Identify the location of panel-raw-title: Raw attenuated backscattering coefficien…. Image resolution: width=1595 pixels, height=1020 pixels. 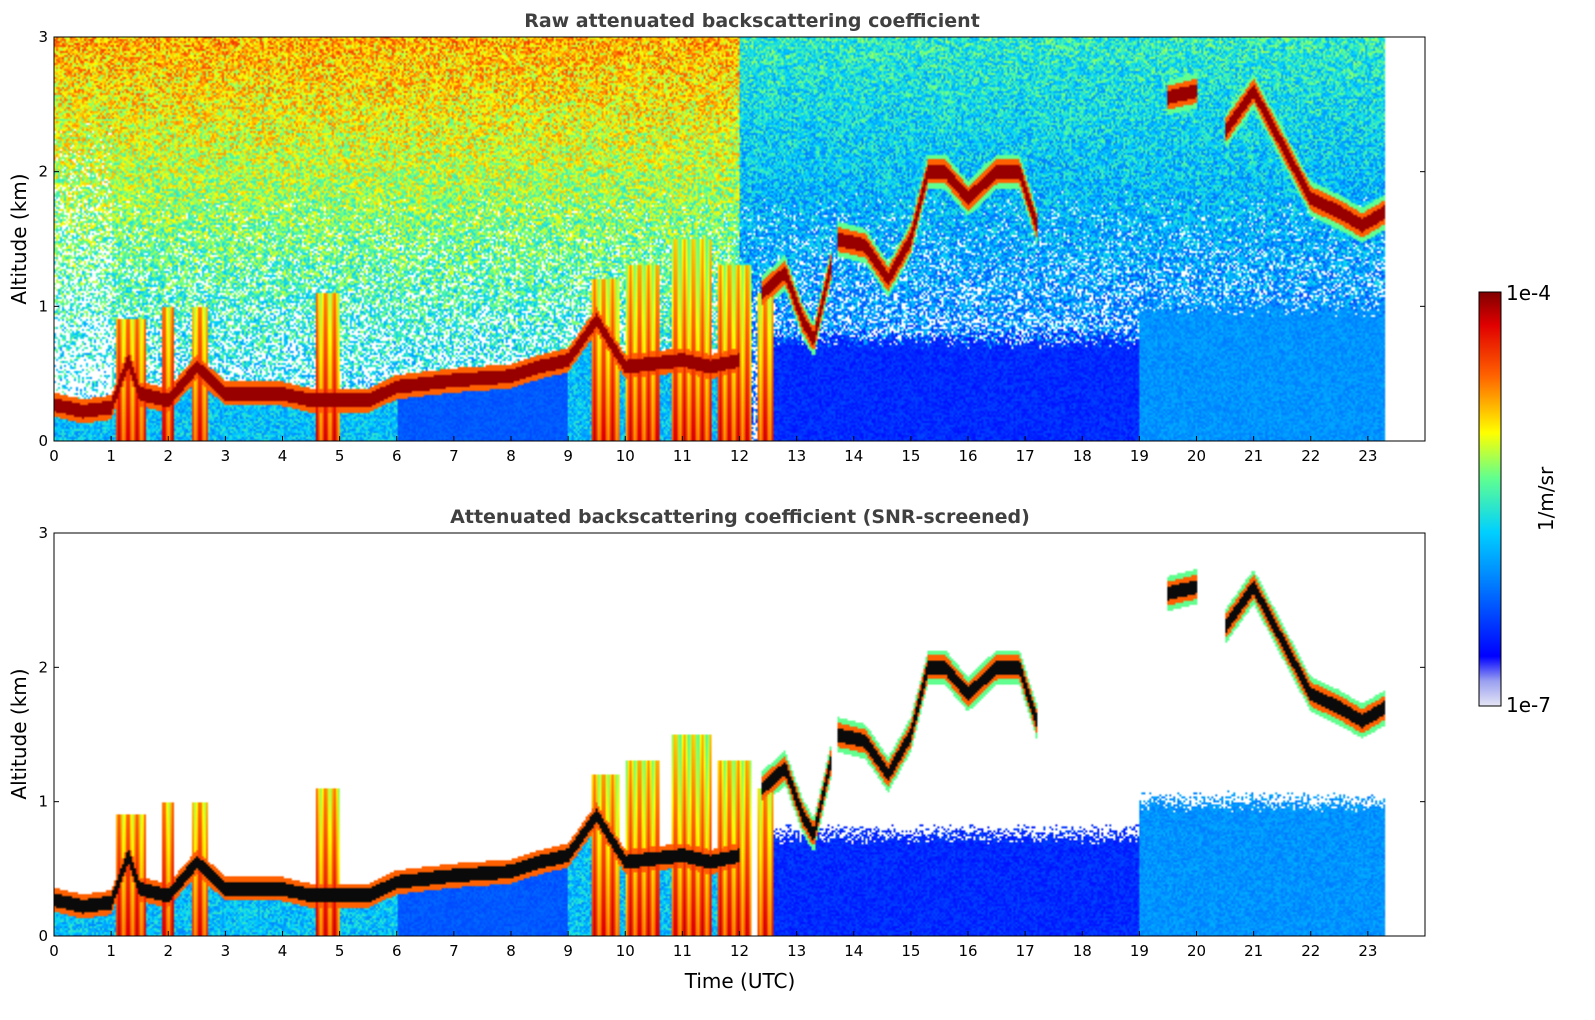
(752, 21).